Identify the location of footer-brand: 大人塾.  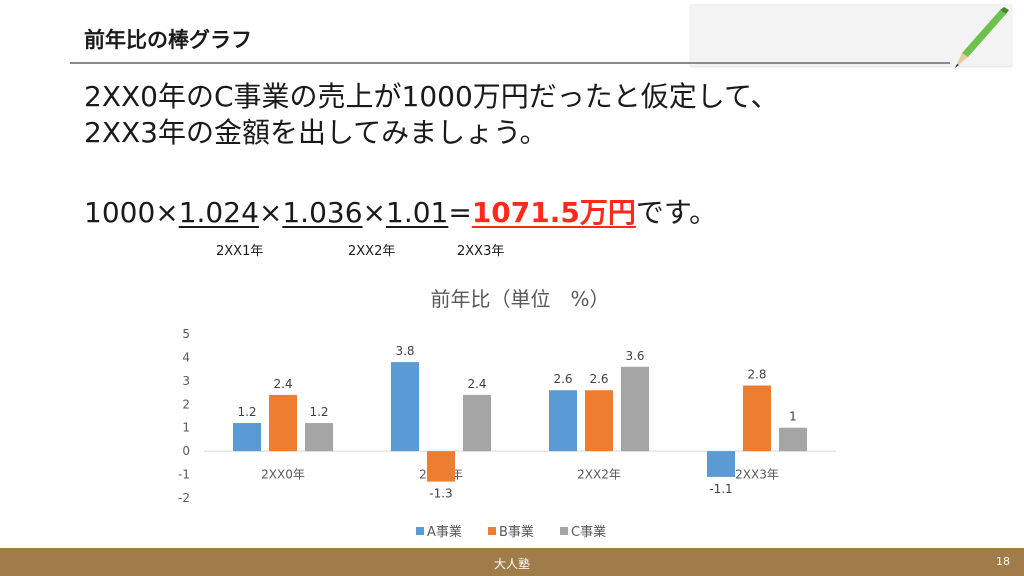
(511, 564).